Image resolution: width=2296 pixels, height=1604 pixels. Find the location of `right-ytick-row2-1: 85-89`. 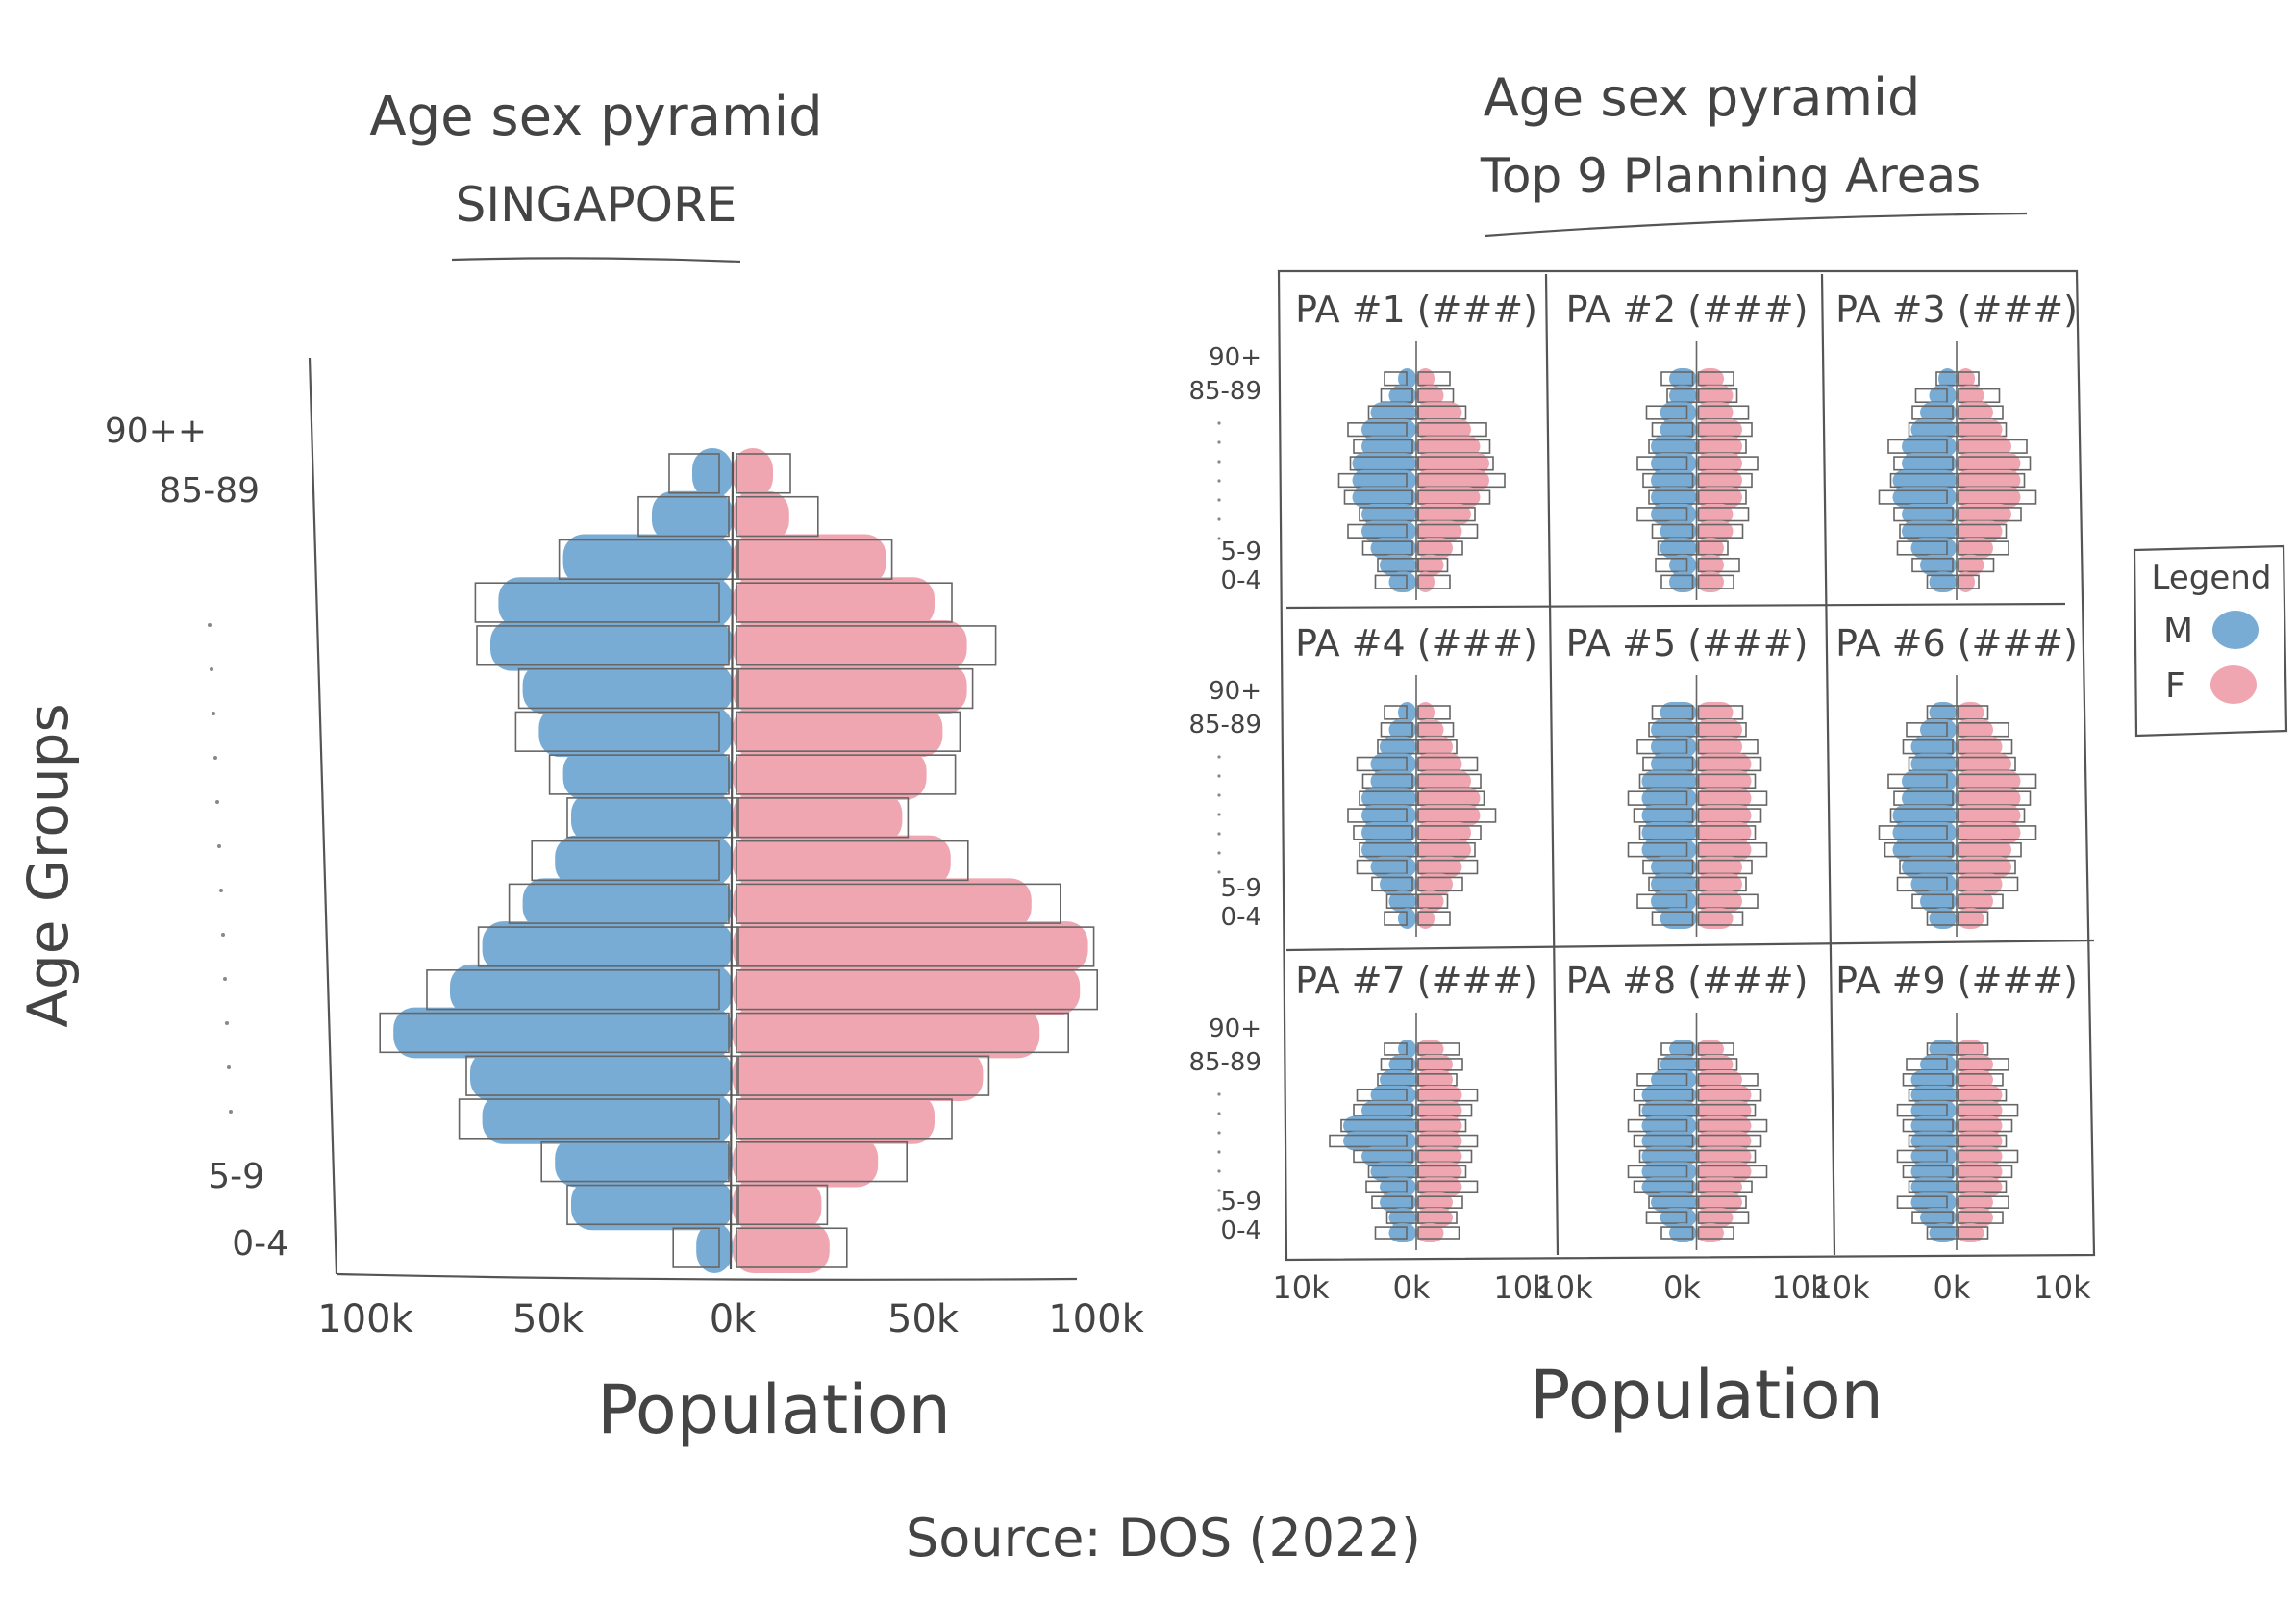

right-ytick-row2-1: 85-89 is located at coordinates (1224, 725).